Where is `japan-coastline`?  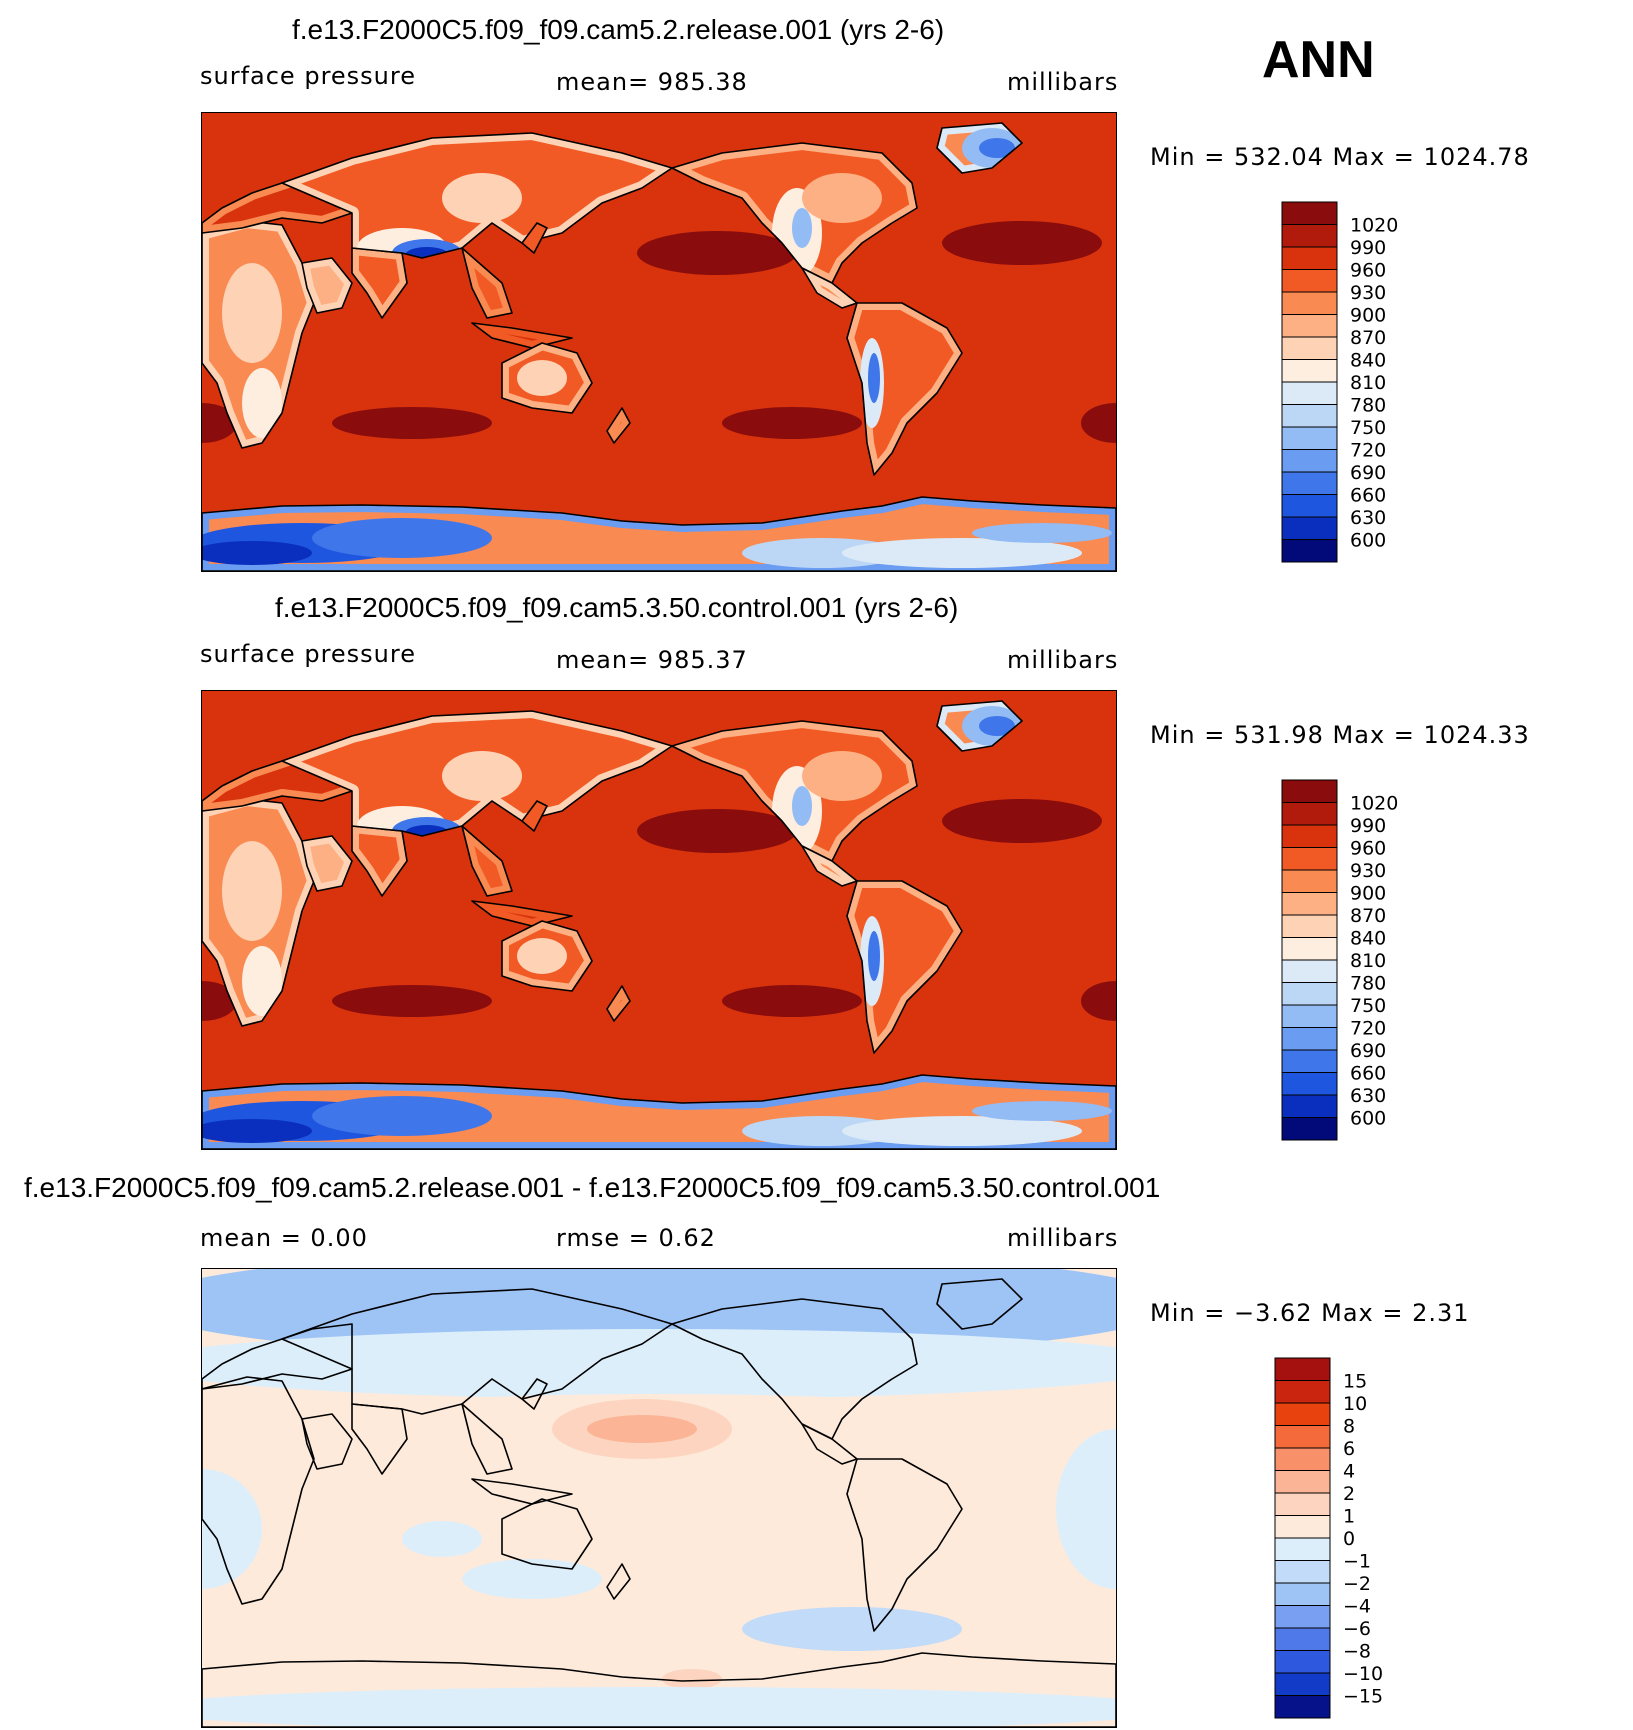
japan-coastline is located at coordinates (534, 238).